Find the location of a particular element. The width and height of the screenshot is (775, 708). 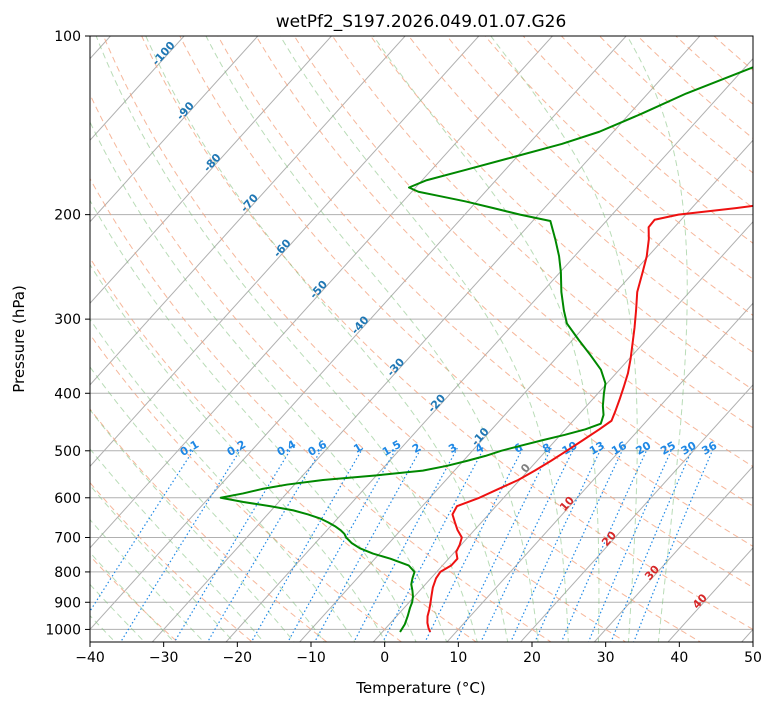

x-tick-label: 30 is located at coordinates (606, 658).